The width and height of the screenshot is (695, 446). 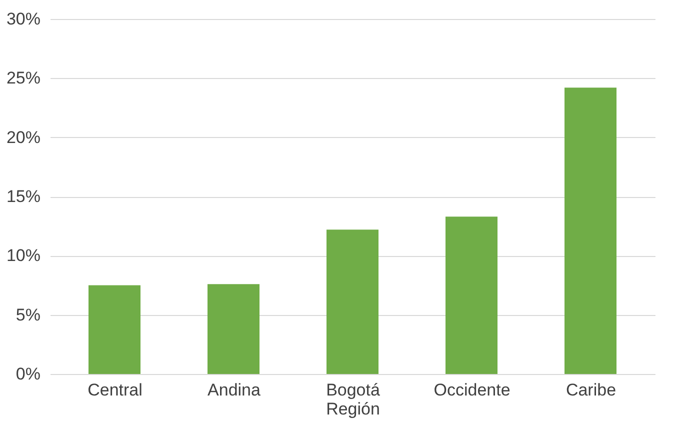 I want to click on y-tick-label: 0%, so click(x=28, y=374).